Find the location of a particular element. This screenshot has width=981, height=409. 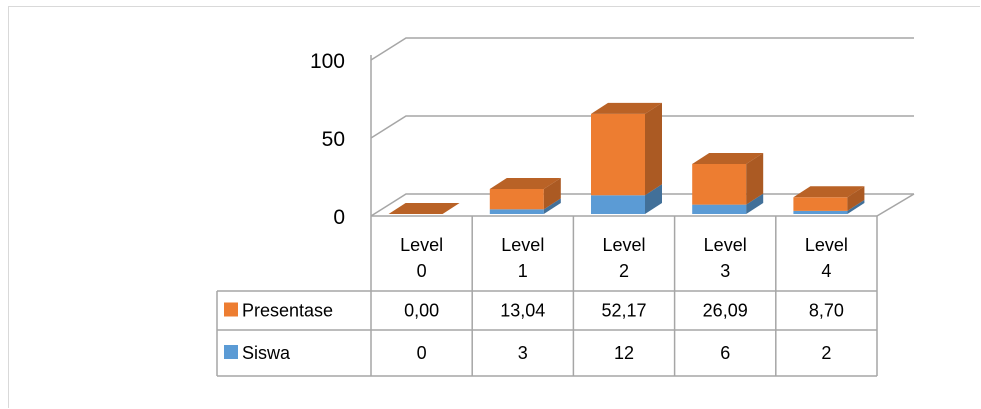

category-label: 4 is located at coordinates (826, 271).